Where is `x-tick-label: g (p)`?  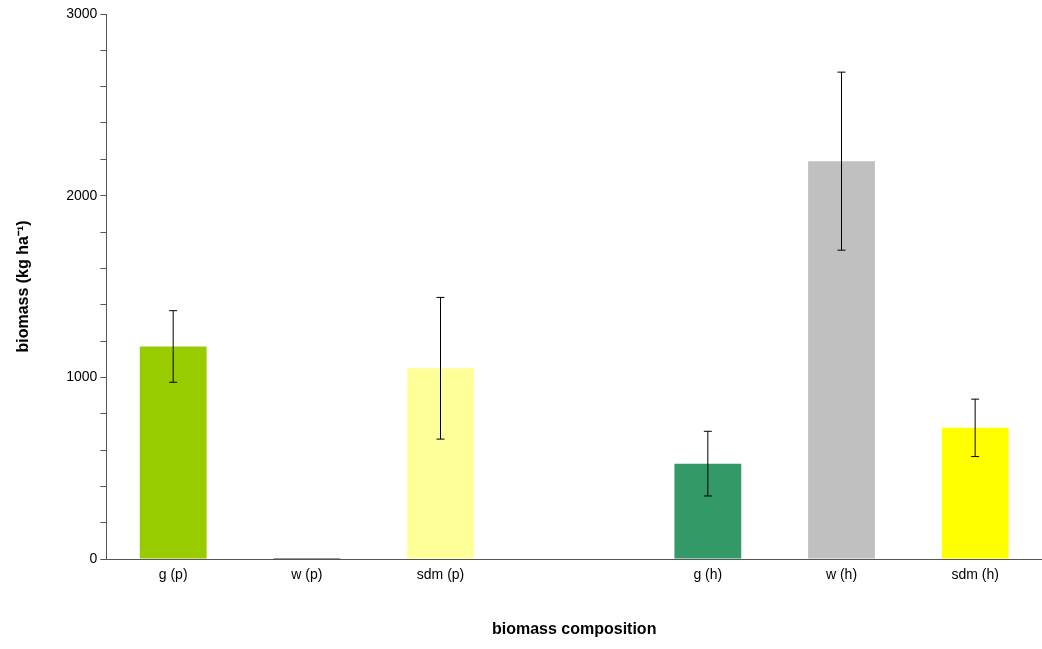
x-tick-label: g (p) is located at coordinates (173, 574).